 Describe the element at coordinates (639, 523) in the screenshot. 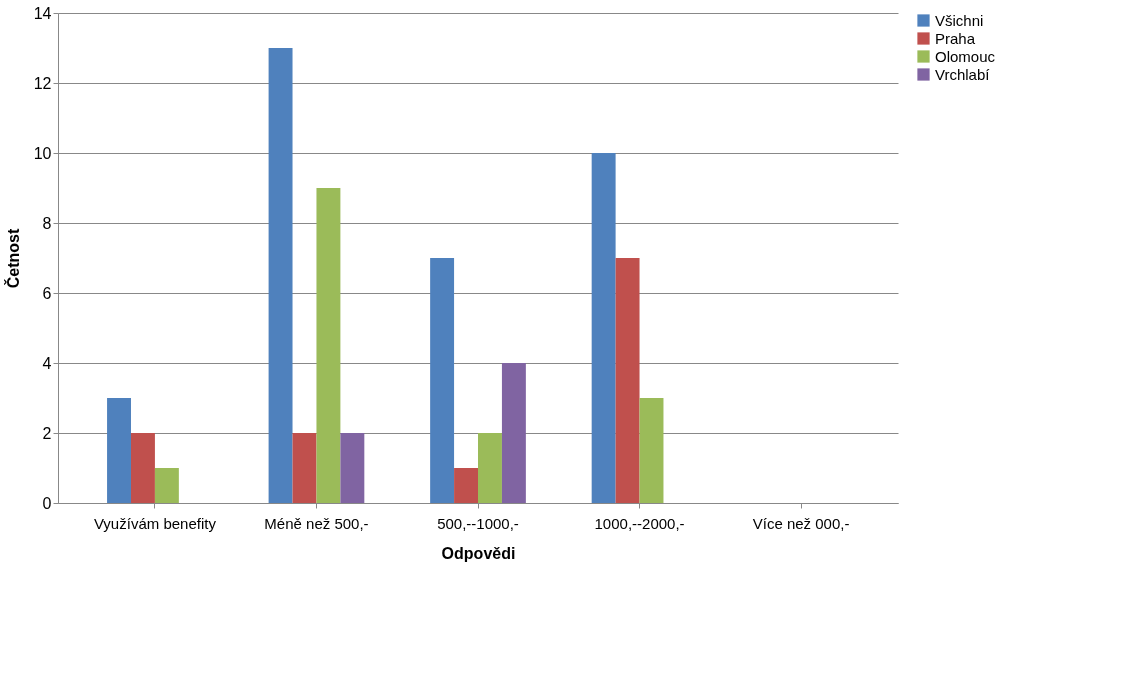

I see `x-tick-label: 1000,--2000,-` at that location.